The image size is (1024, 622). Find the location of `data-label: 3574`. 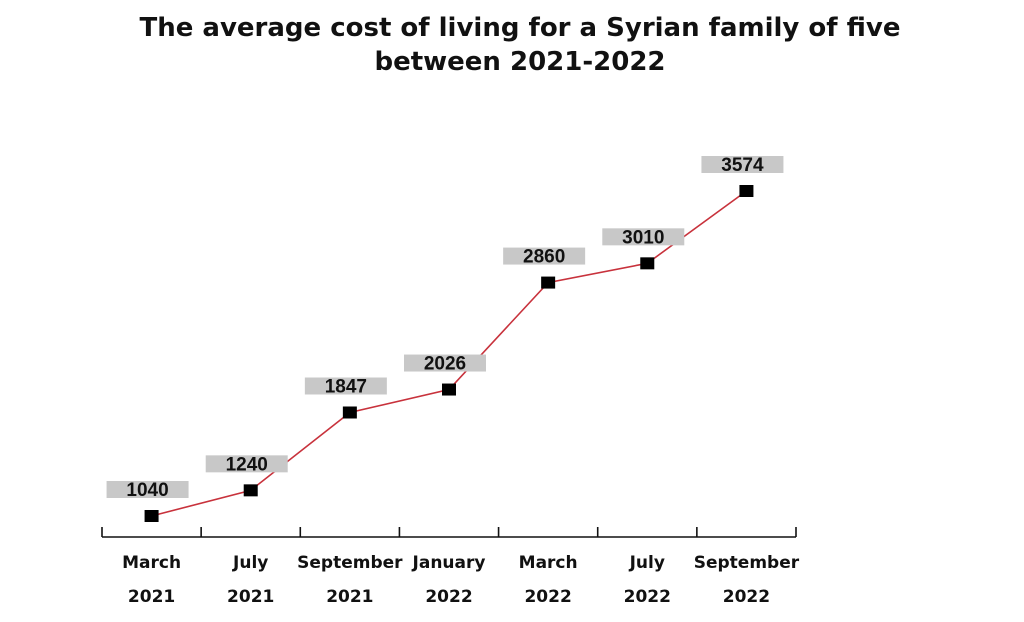

data-label: 3574 is located at coordinates (742, 165).